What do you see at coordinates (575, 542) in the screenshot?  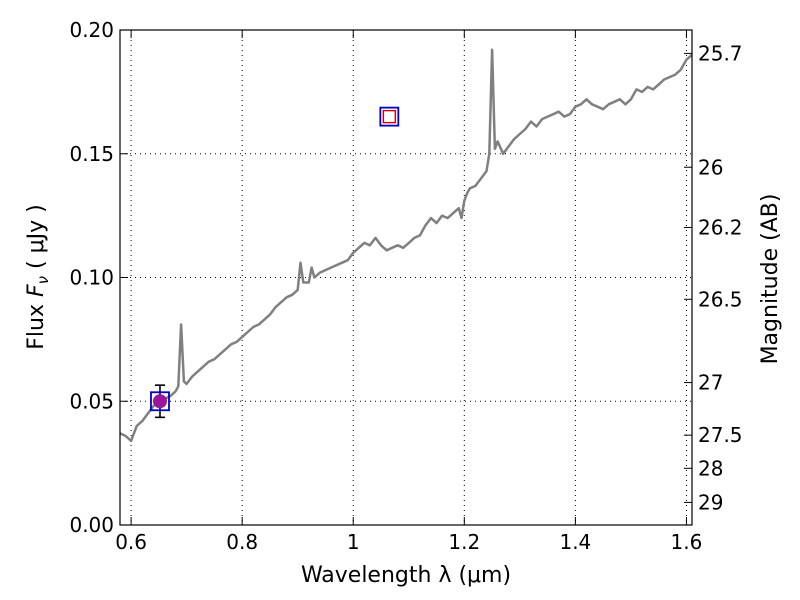 I see `x-tick-label: 1.4` at bounding box center [575, 542].